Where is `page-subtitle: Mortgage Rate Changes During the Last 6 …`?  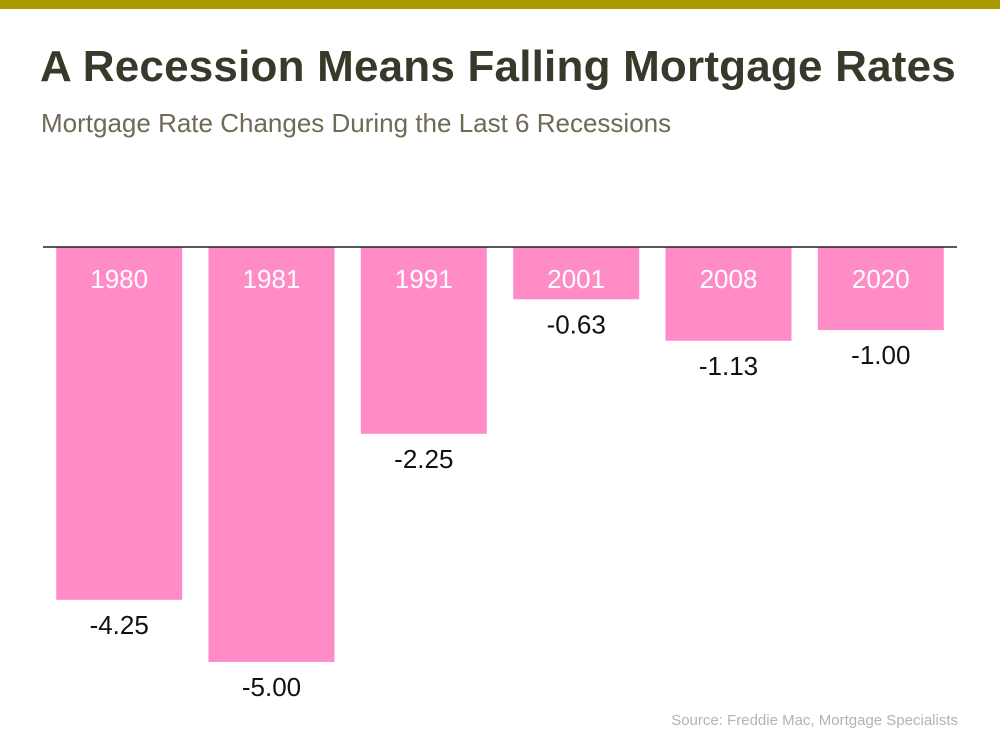 page-subtitle: Mortgage Rate Changes During the Last 6 … is located at coordinates (356, 123).